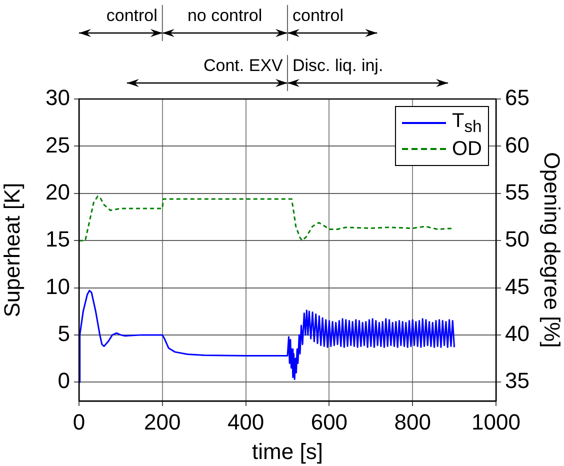 Image resolution: width=564 pixels, height=466 pixels. What do you see at coordinates (517, 286) in the screenshot?
I see `y2-tick-label: 45` at bounding box center [517, 286].